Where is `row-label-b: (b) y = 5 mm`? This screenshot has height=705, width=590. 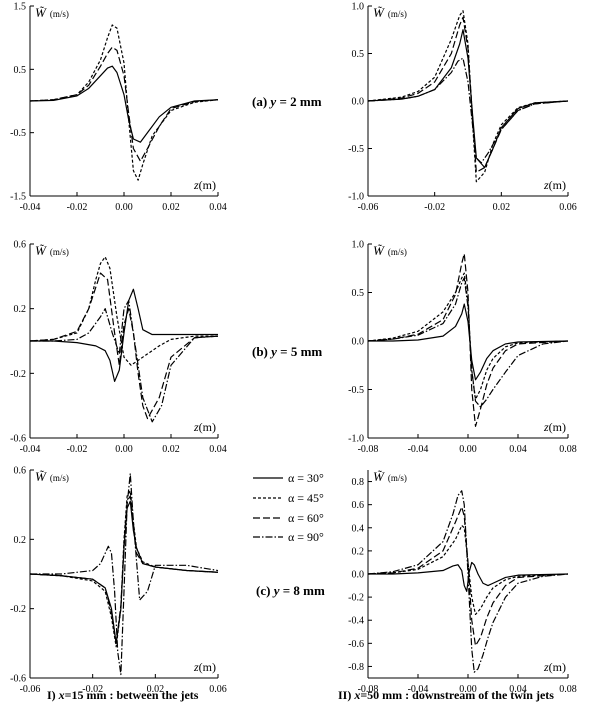 row-label-b: (b) y = 5 mm is located at coordinates (287, 351).